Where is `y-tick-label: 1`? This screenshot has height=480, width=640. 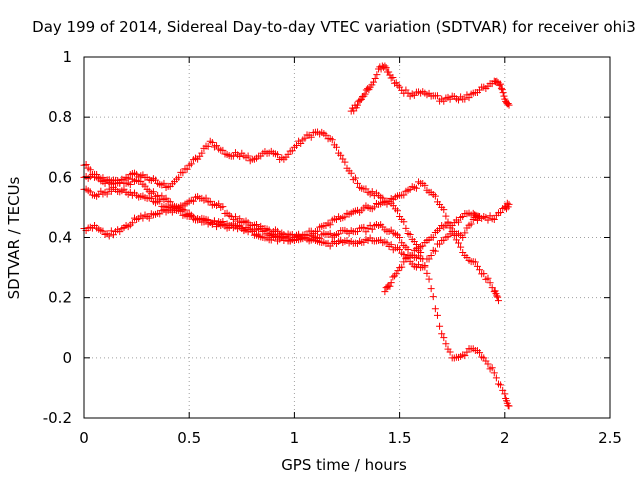 y-tick-label: 1 is located at coordinates (67, 57).